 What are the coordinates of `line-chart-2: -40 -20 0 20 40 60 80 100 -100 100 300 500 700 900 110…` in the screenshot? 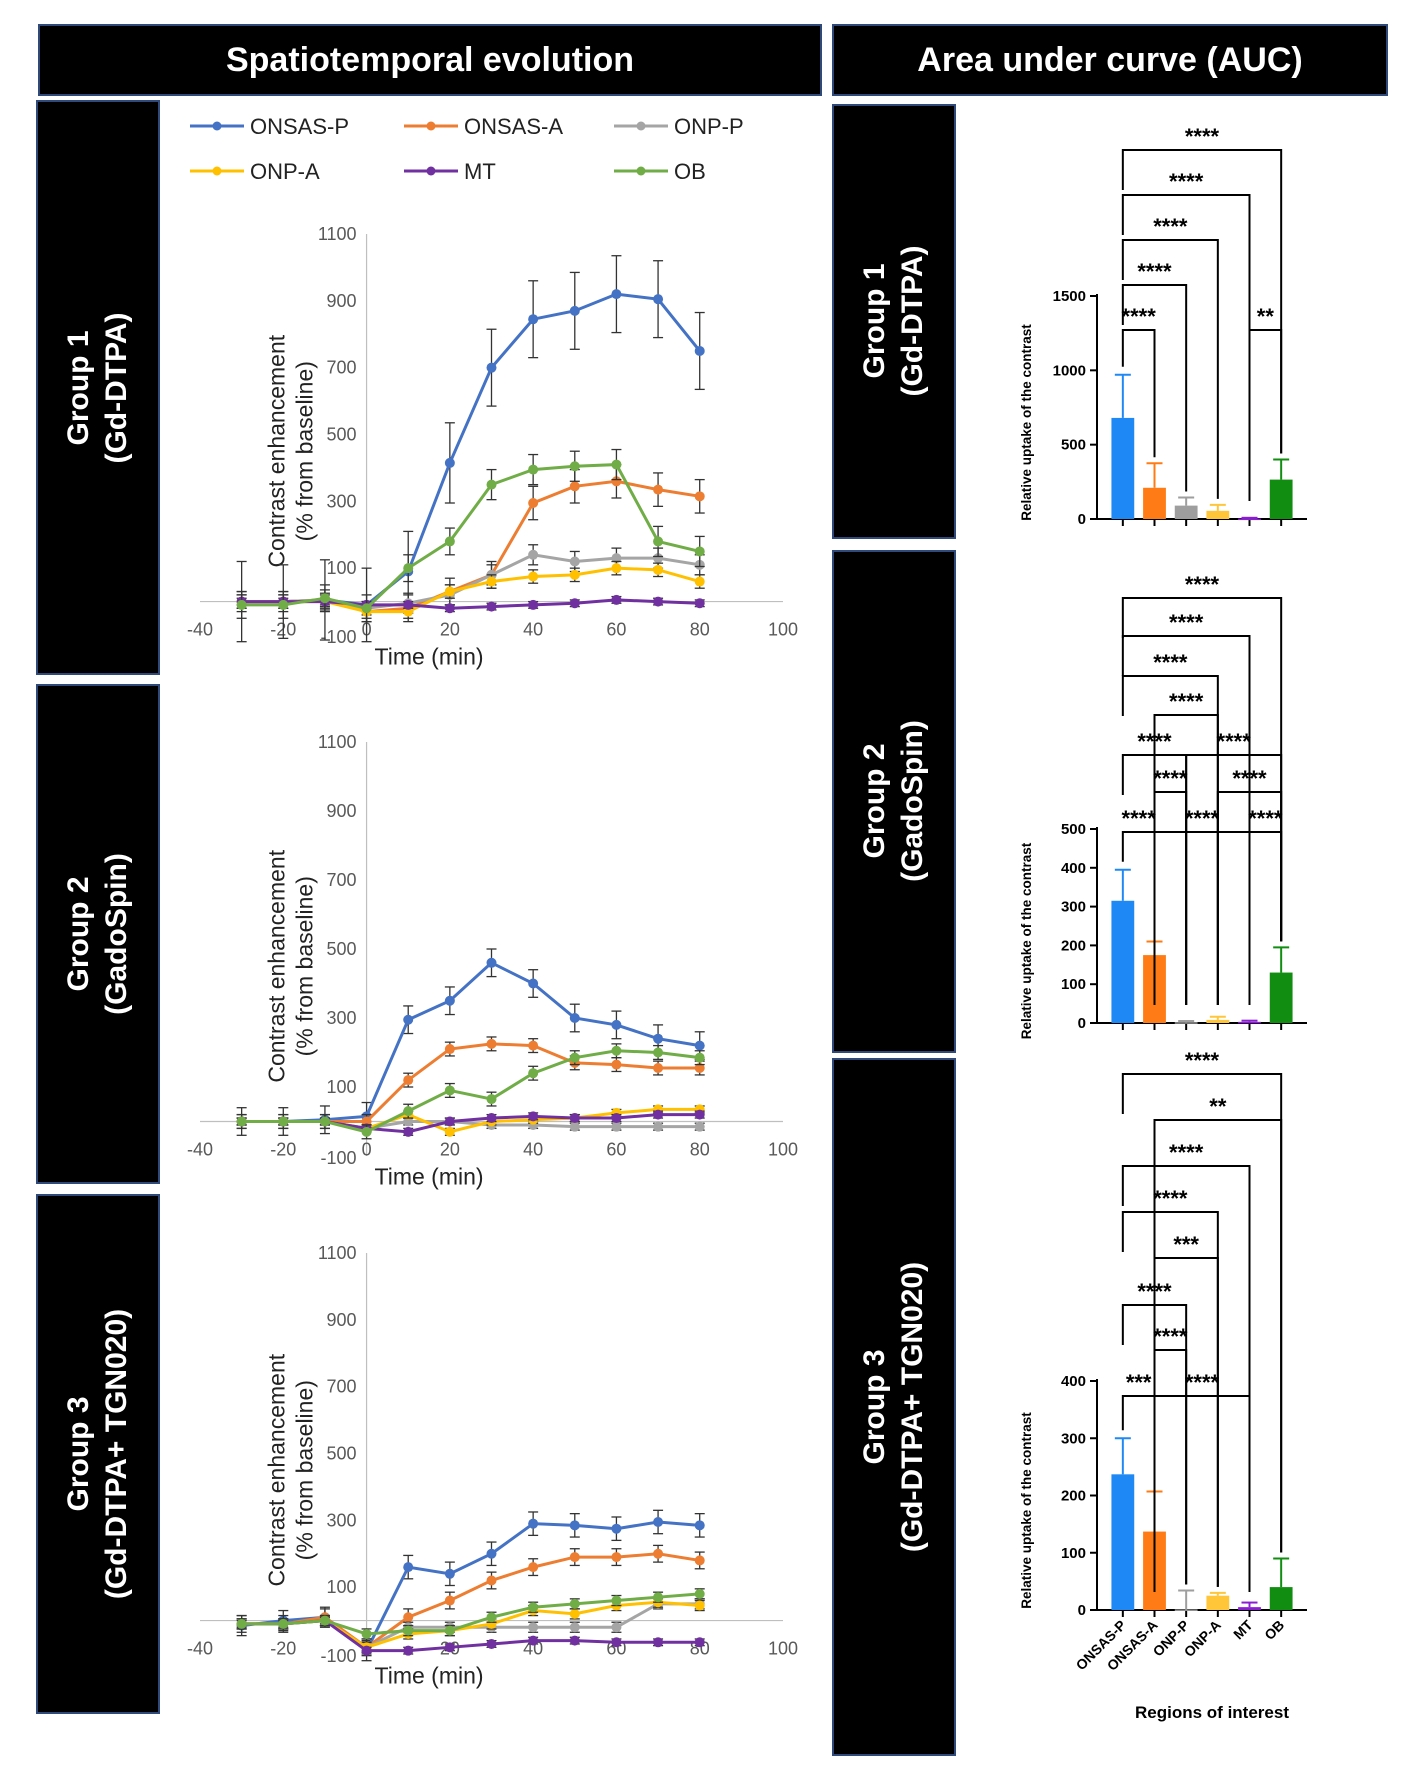 It's located at (492, 961).